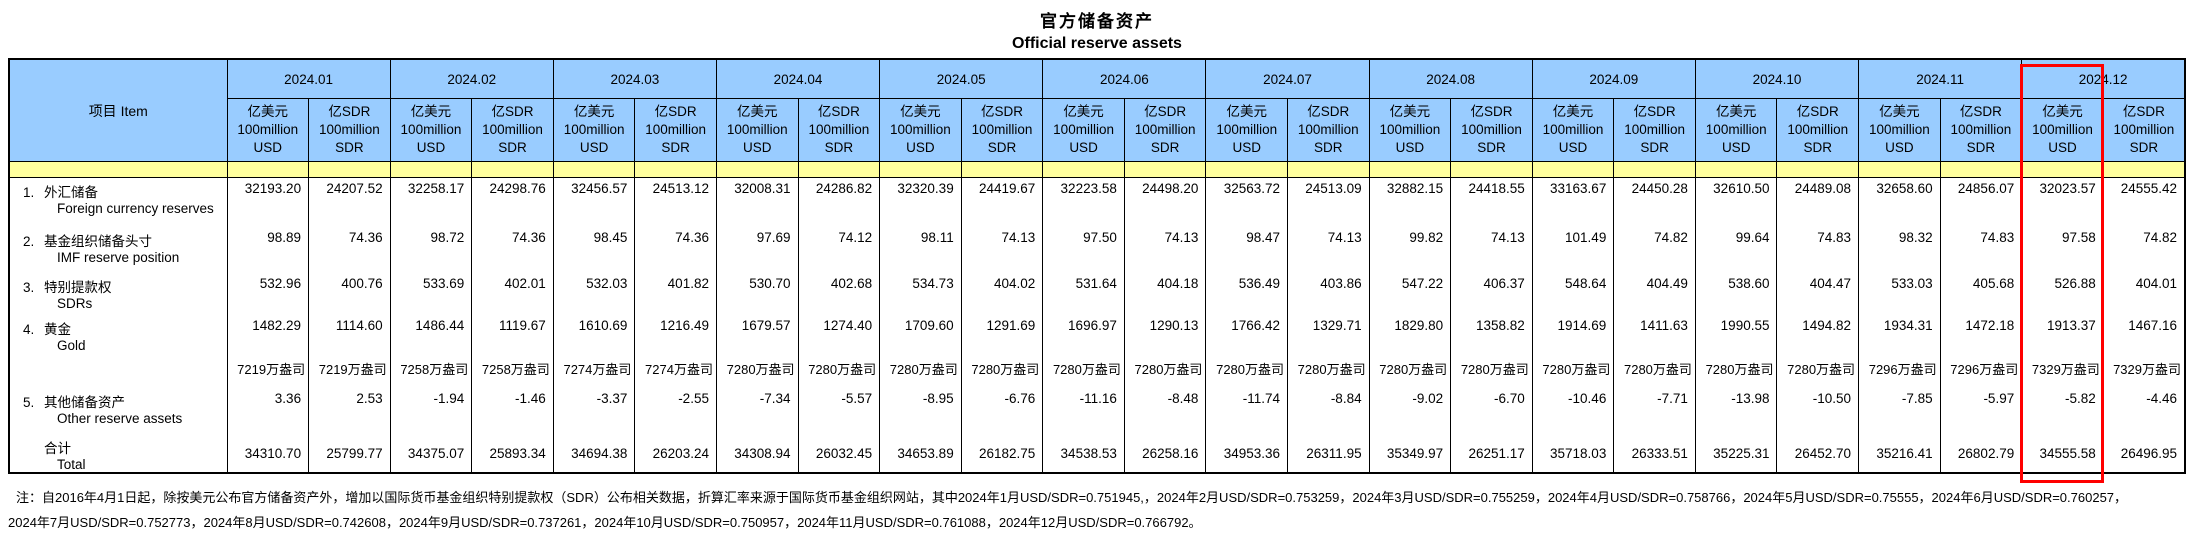  I want to click on cell-sdrs-2024.03-usd: 532.03, so click(594, 294).